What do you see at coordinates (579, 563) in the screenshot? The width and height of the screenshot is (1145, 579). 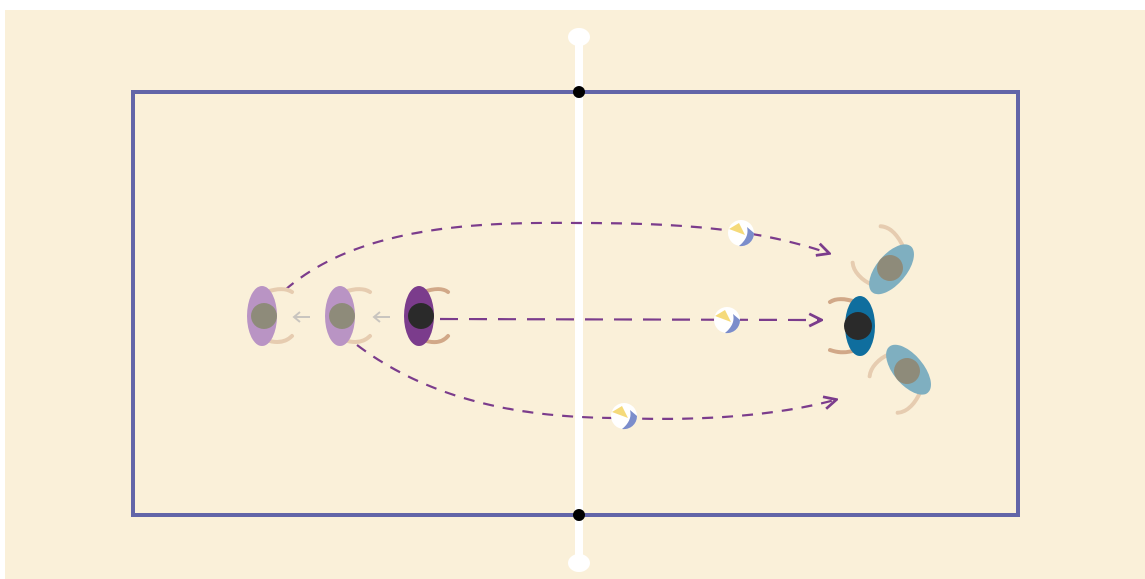 I see `net-post-end-bottom` at bounding box center [579, 563].